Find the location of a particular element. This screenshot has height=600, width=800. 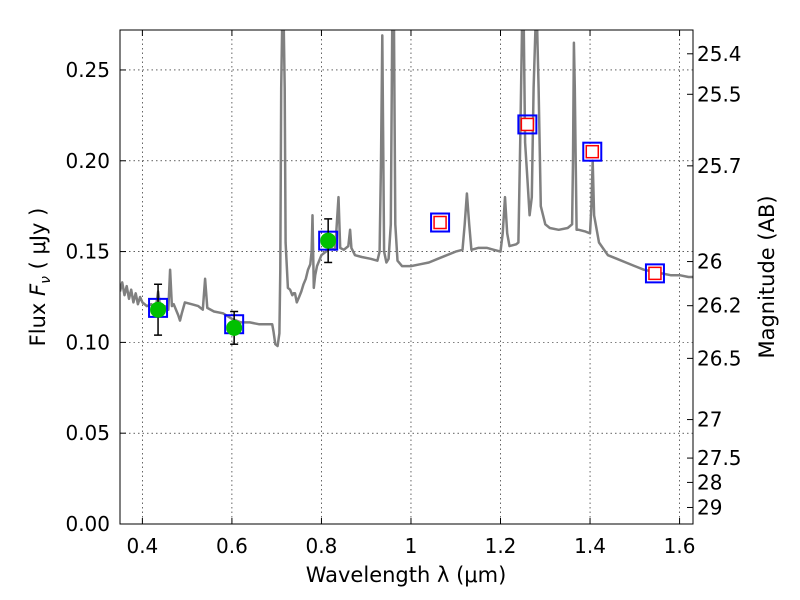

x-axis-label: Wavelength λ (μm) is located at coordinates (406, 575).